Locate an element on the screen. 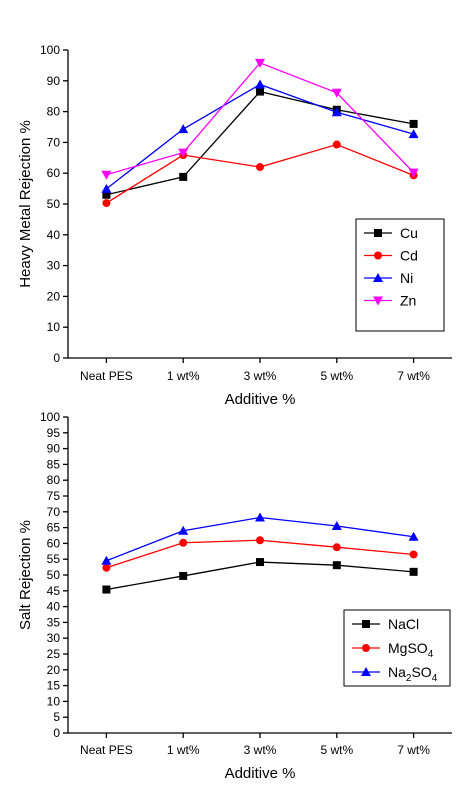 The image size is (474, 790). series-mgso is located at coordinates (260, 554).